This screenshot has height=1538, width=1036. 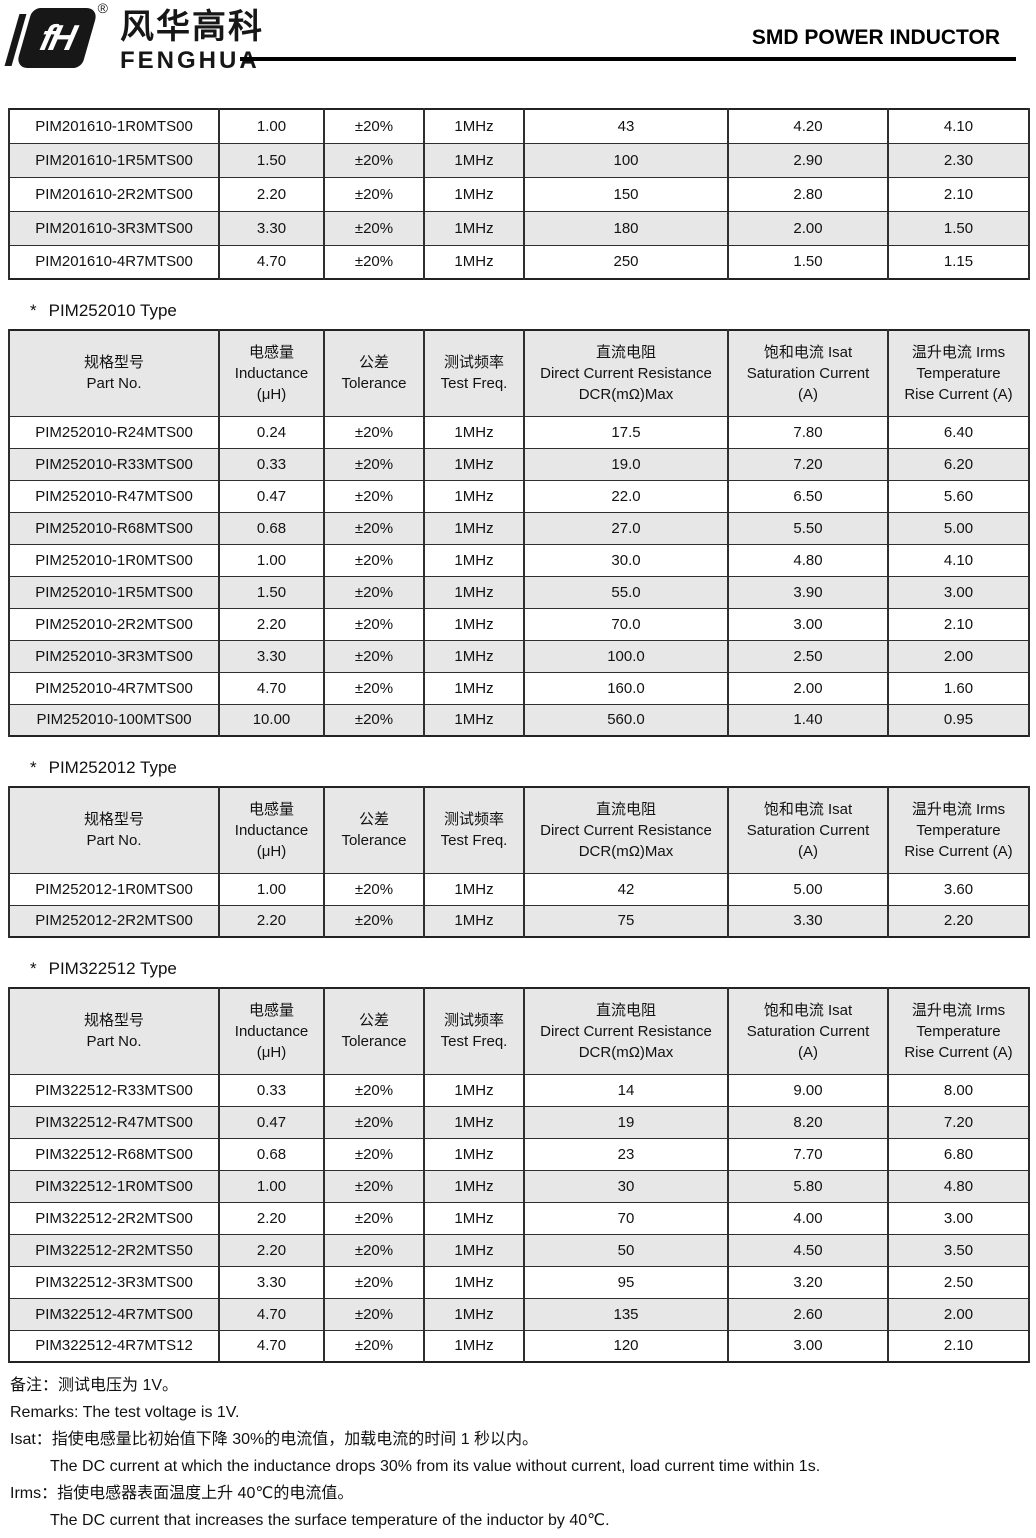 I want to click on inductance-cell: 0.24, so click(x=271, y=432).